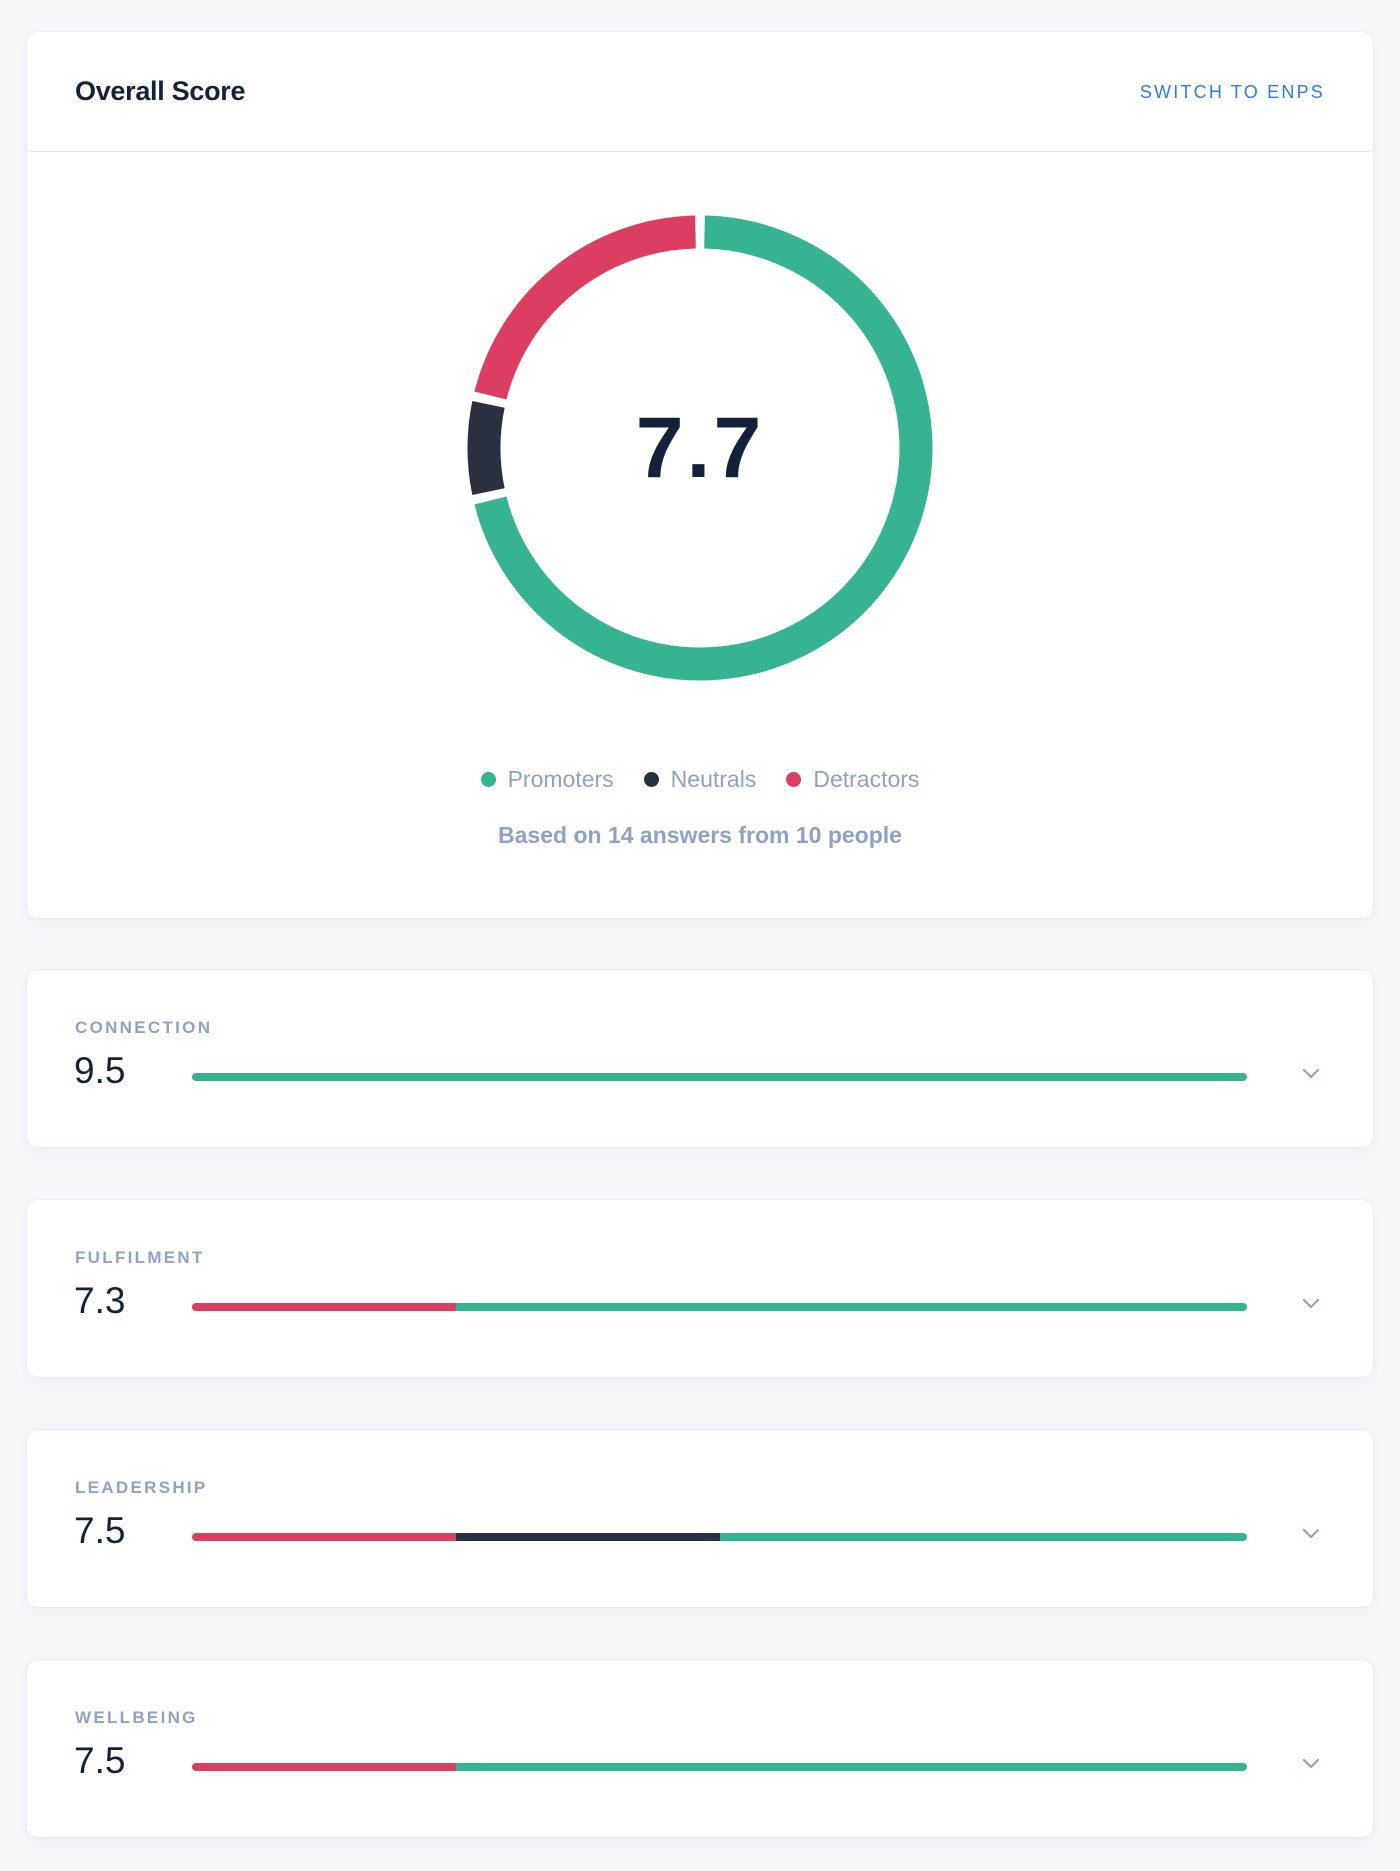 The height and width of the screenshot is (1871, 1400). Describe the element at coordinates (1232, 92) in the screenshot. I see `switch-to-enps-link: SWITCH TO ENPS` at that location.